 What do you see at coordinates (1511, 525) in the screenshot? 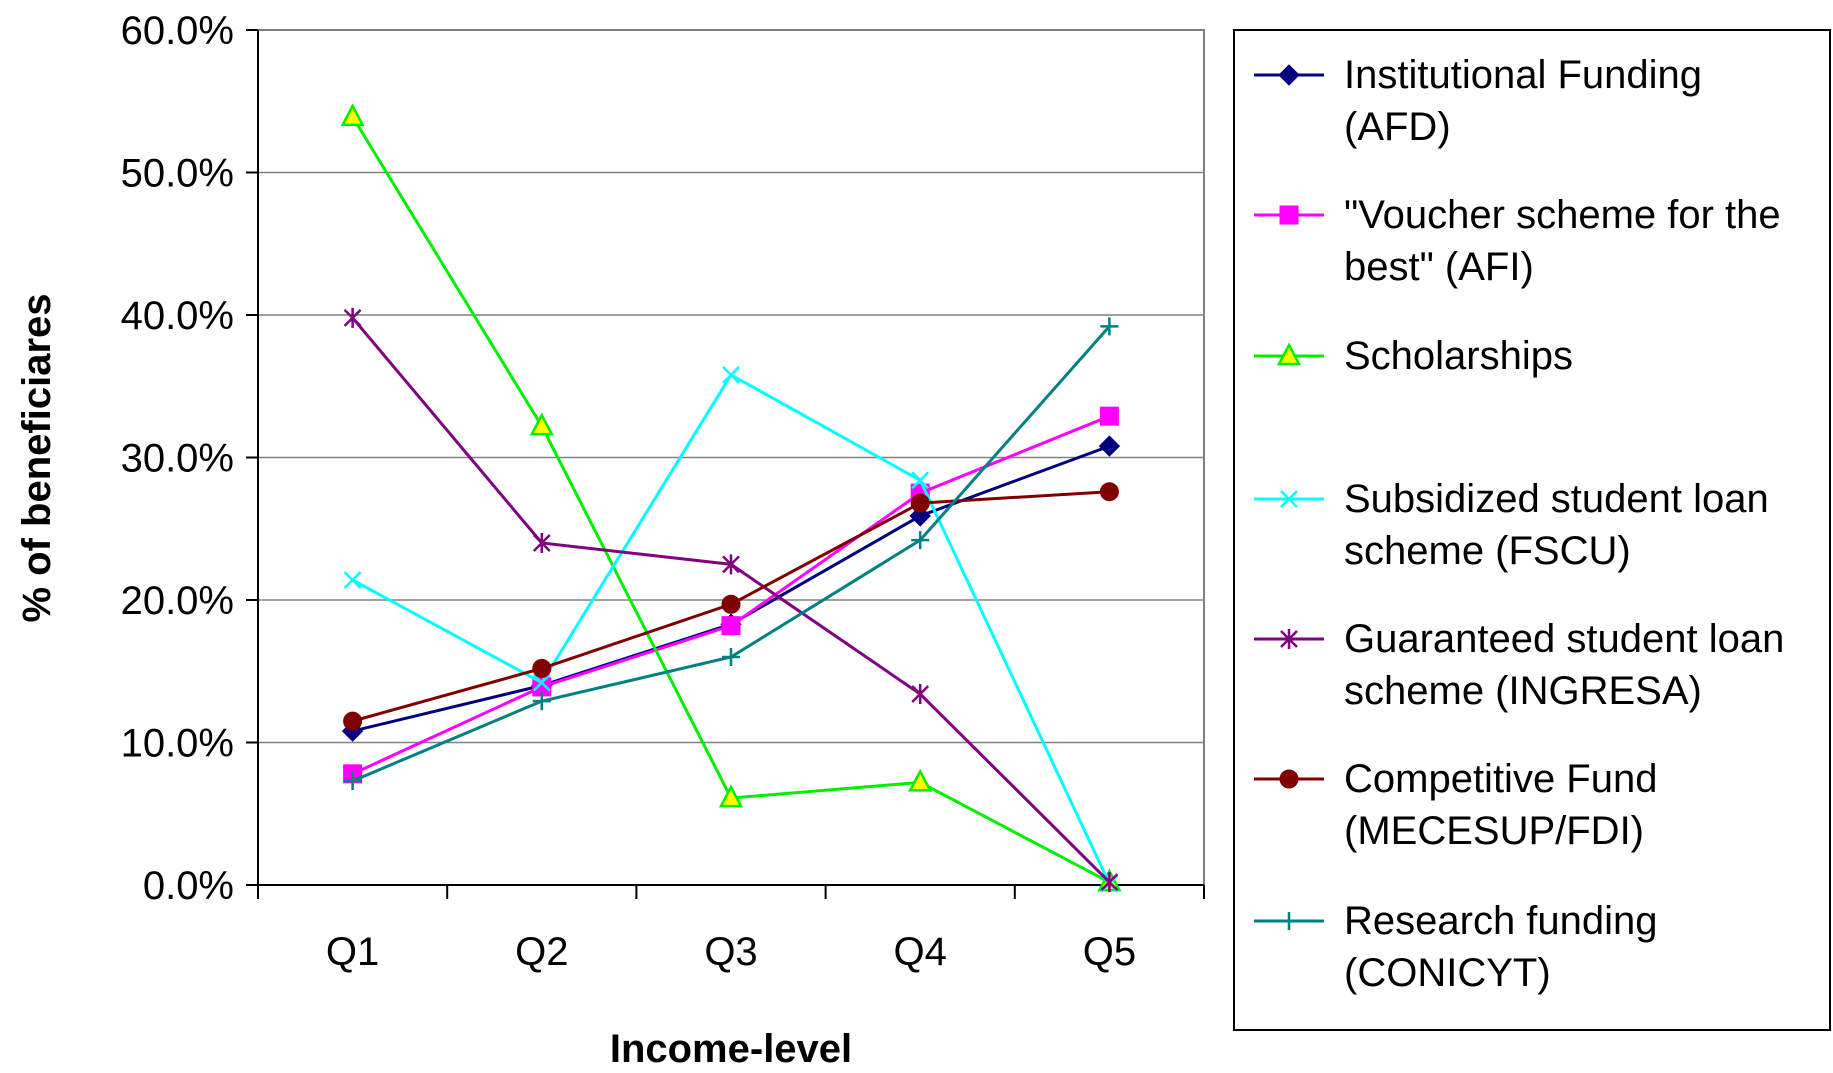
I see `legend-entry-3: Subsidized student loan scheme (FSCU)` at bounding box center [1511, 525].